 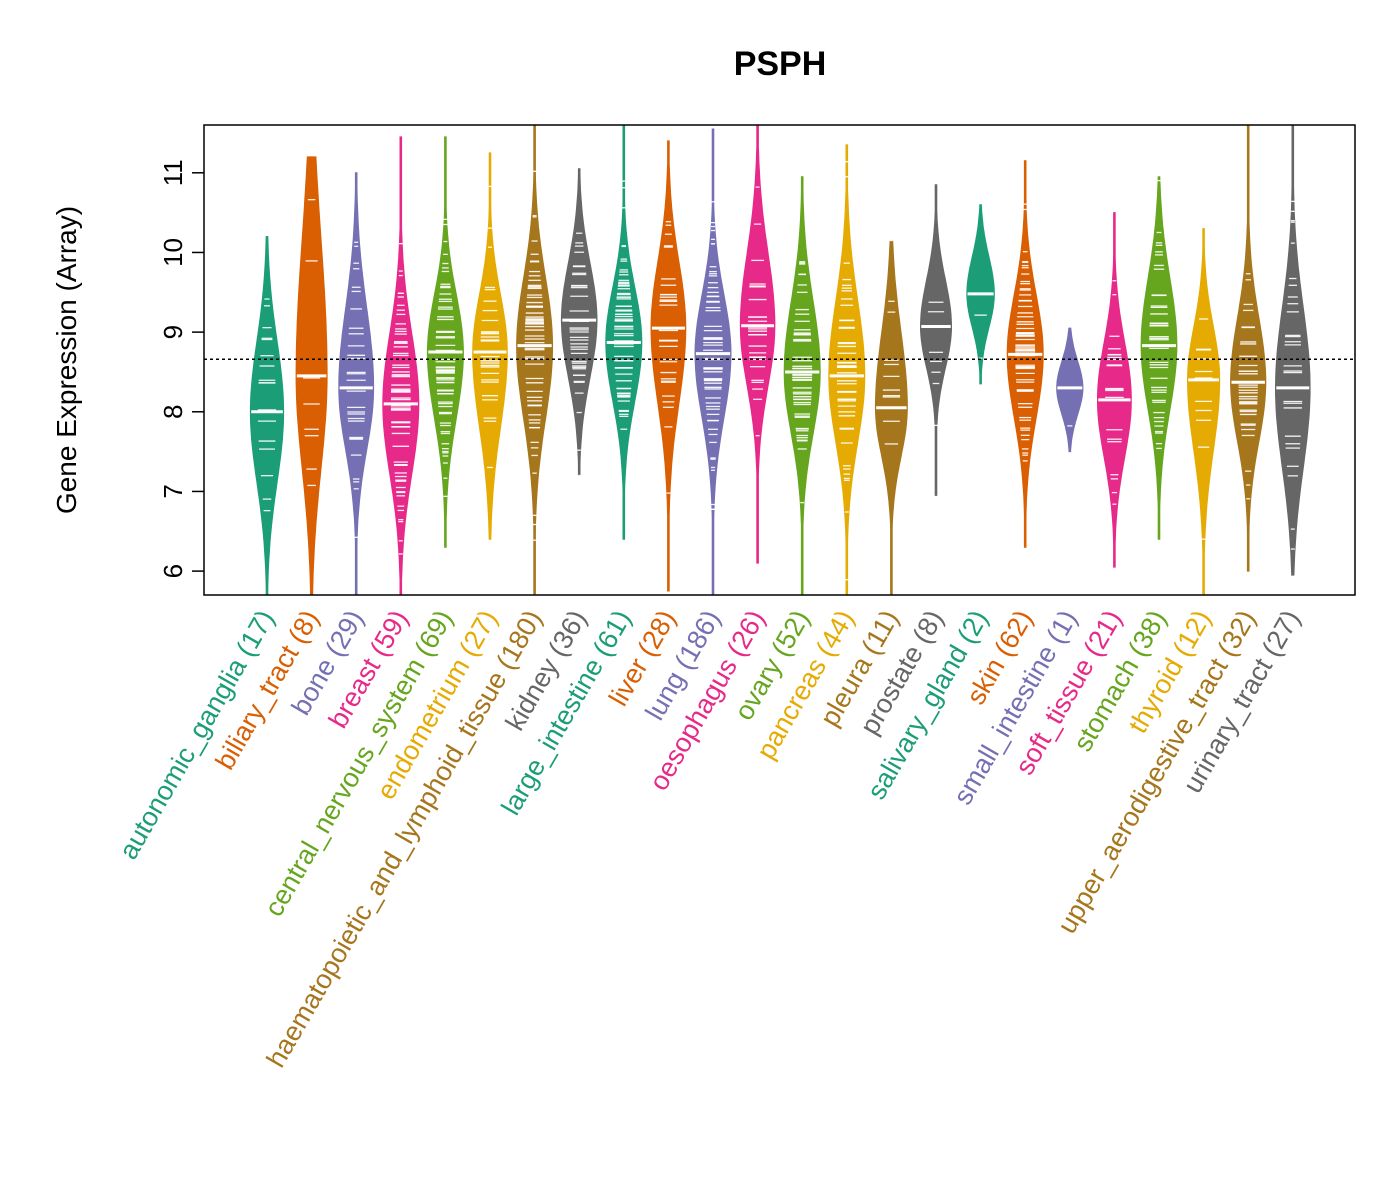 I want to click on violin-bone, so click(x=356, y=384).